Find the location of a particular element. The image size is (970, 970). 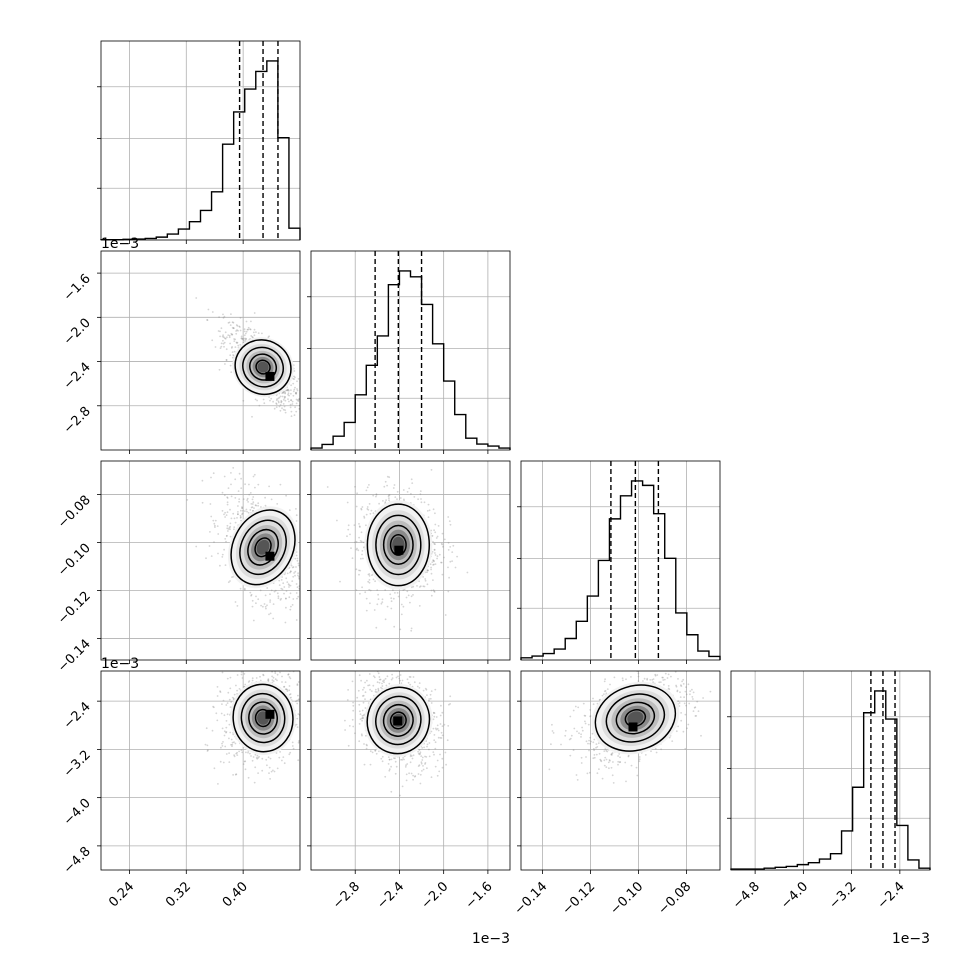

panel-frame is located at coordinates (200, 770).